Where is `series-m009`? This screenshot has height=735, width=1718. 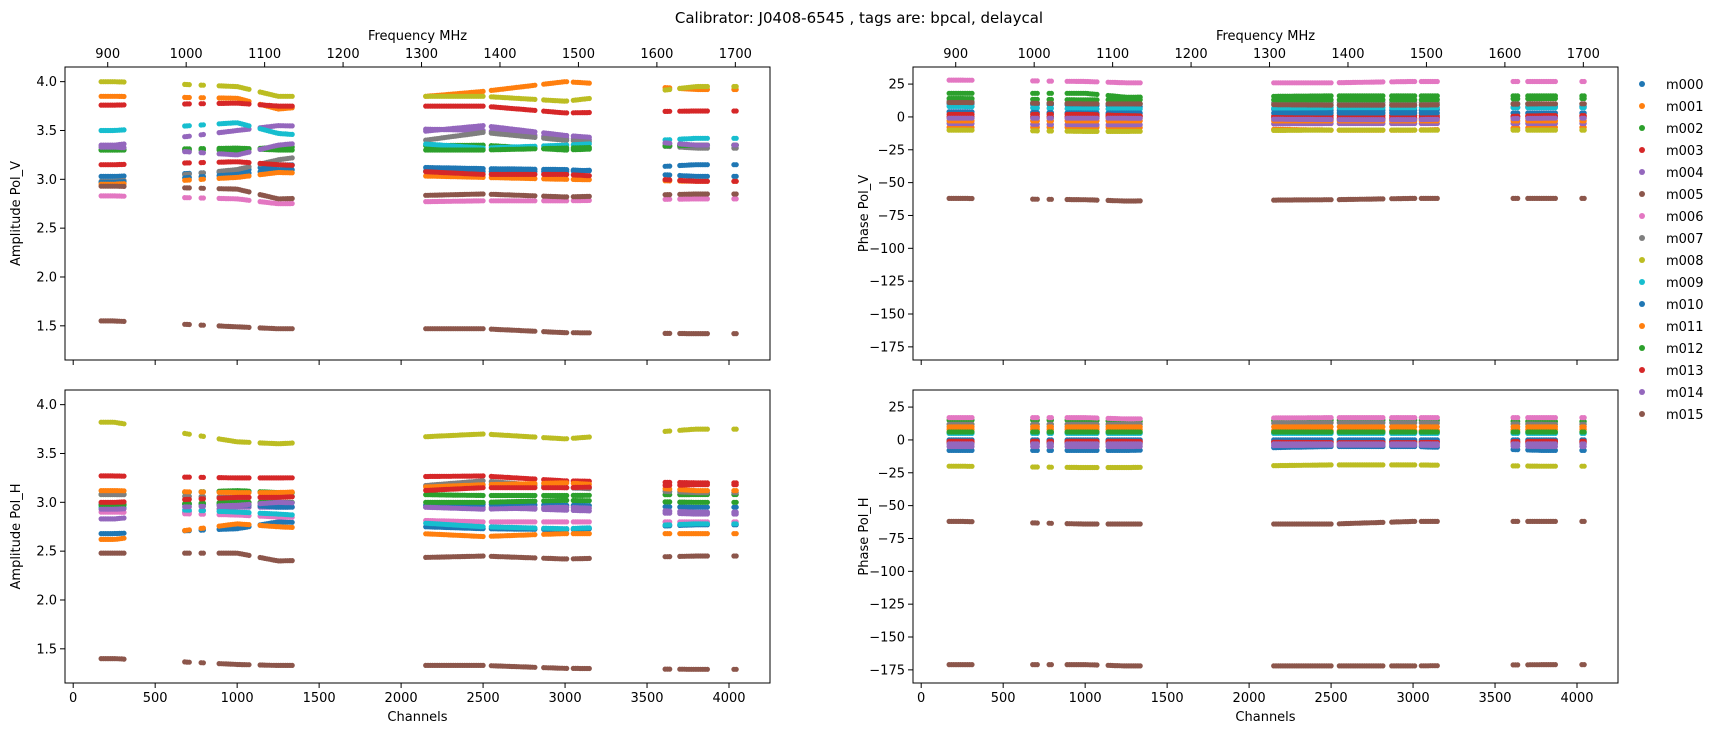
series-m009 is located at coordinates (1266, 107).